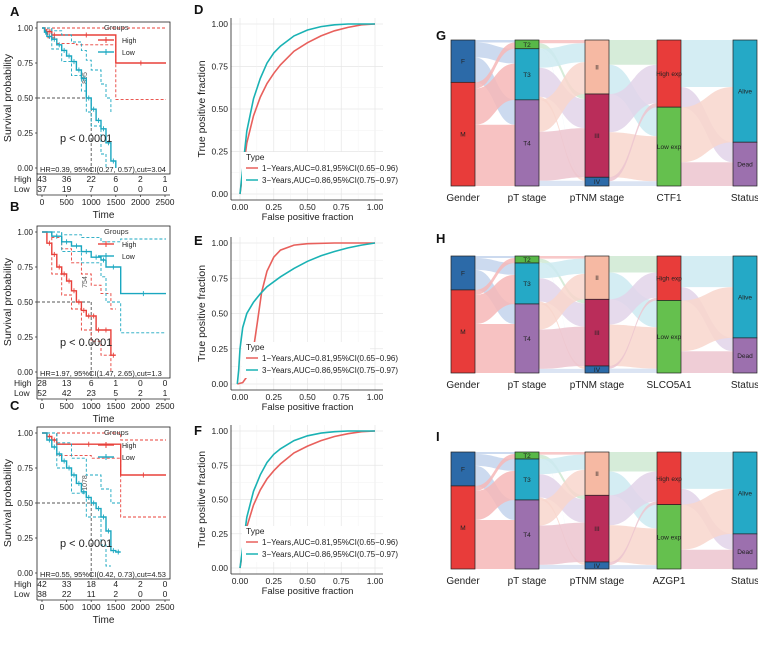  What do you see at coordinates (597, 333) in the screenshot?
I see `stratum-label: III` at bounding box center [597, 333].